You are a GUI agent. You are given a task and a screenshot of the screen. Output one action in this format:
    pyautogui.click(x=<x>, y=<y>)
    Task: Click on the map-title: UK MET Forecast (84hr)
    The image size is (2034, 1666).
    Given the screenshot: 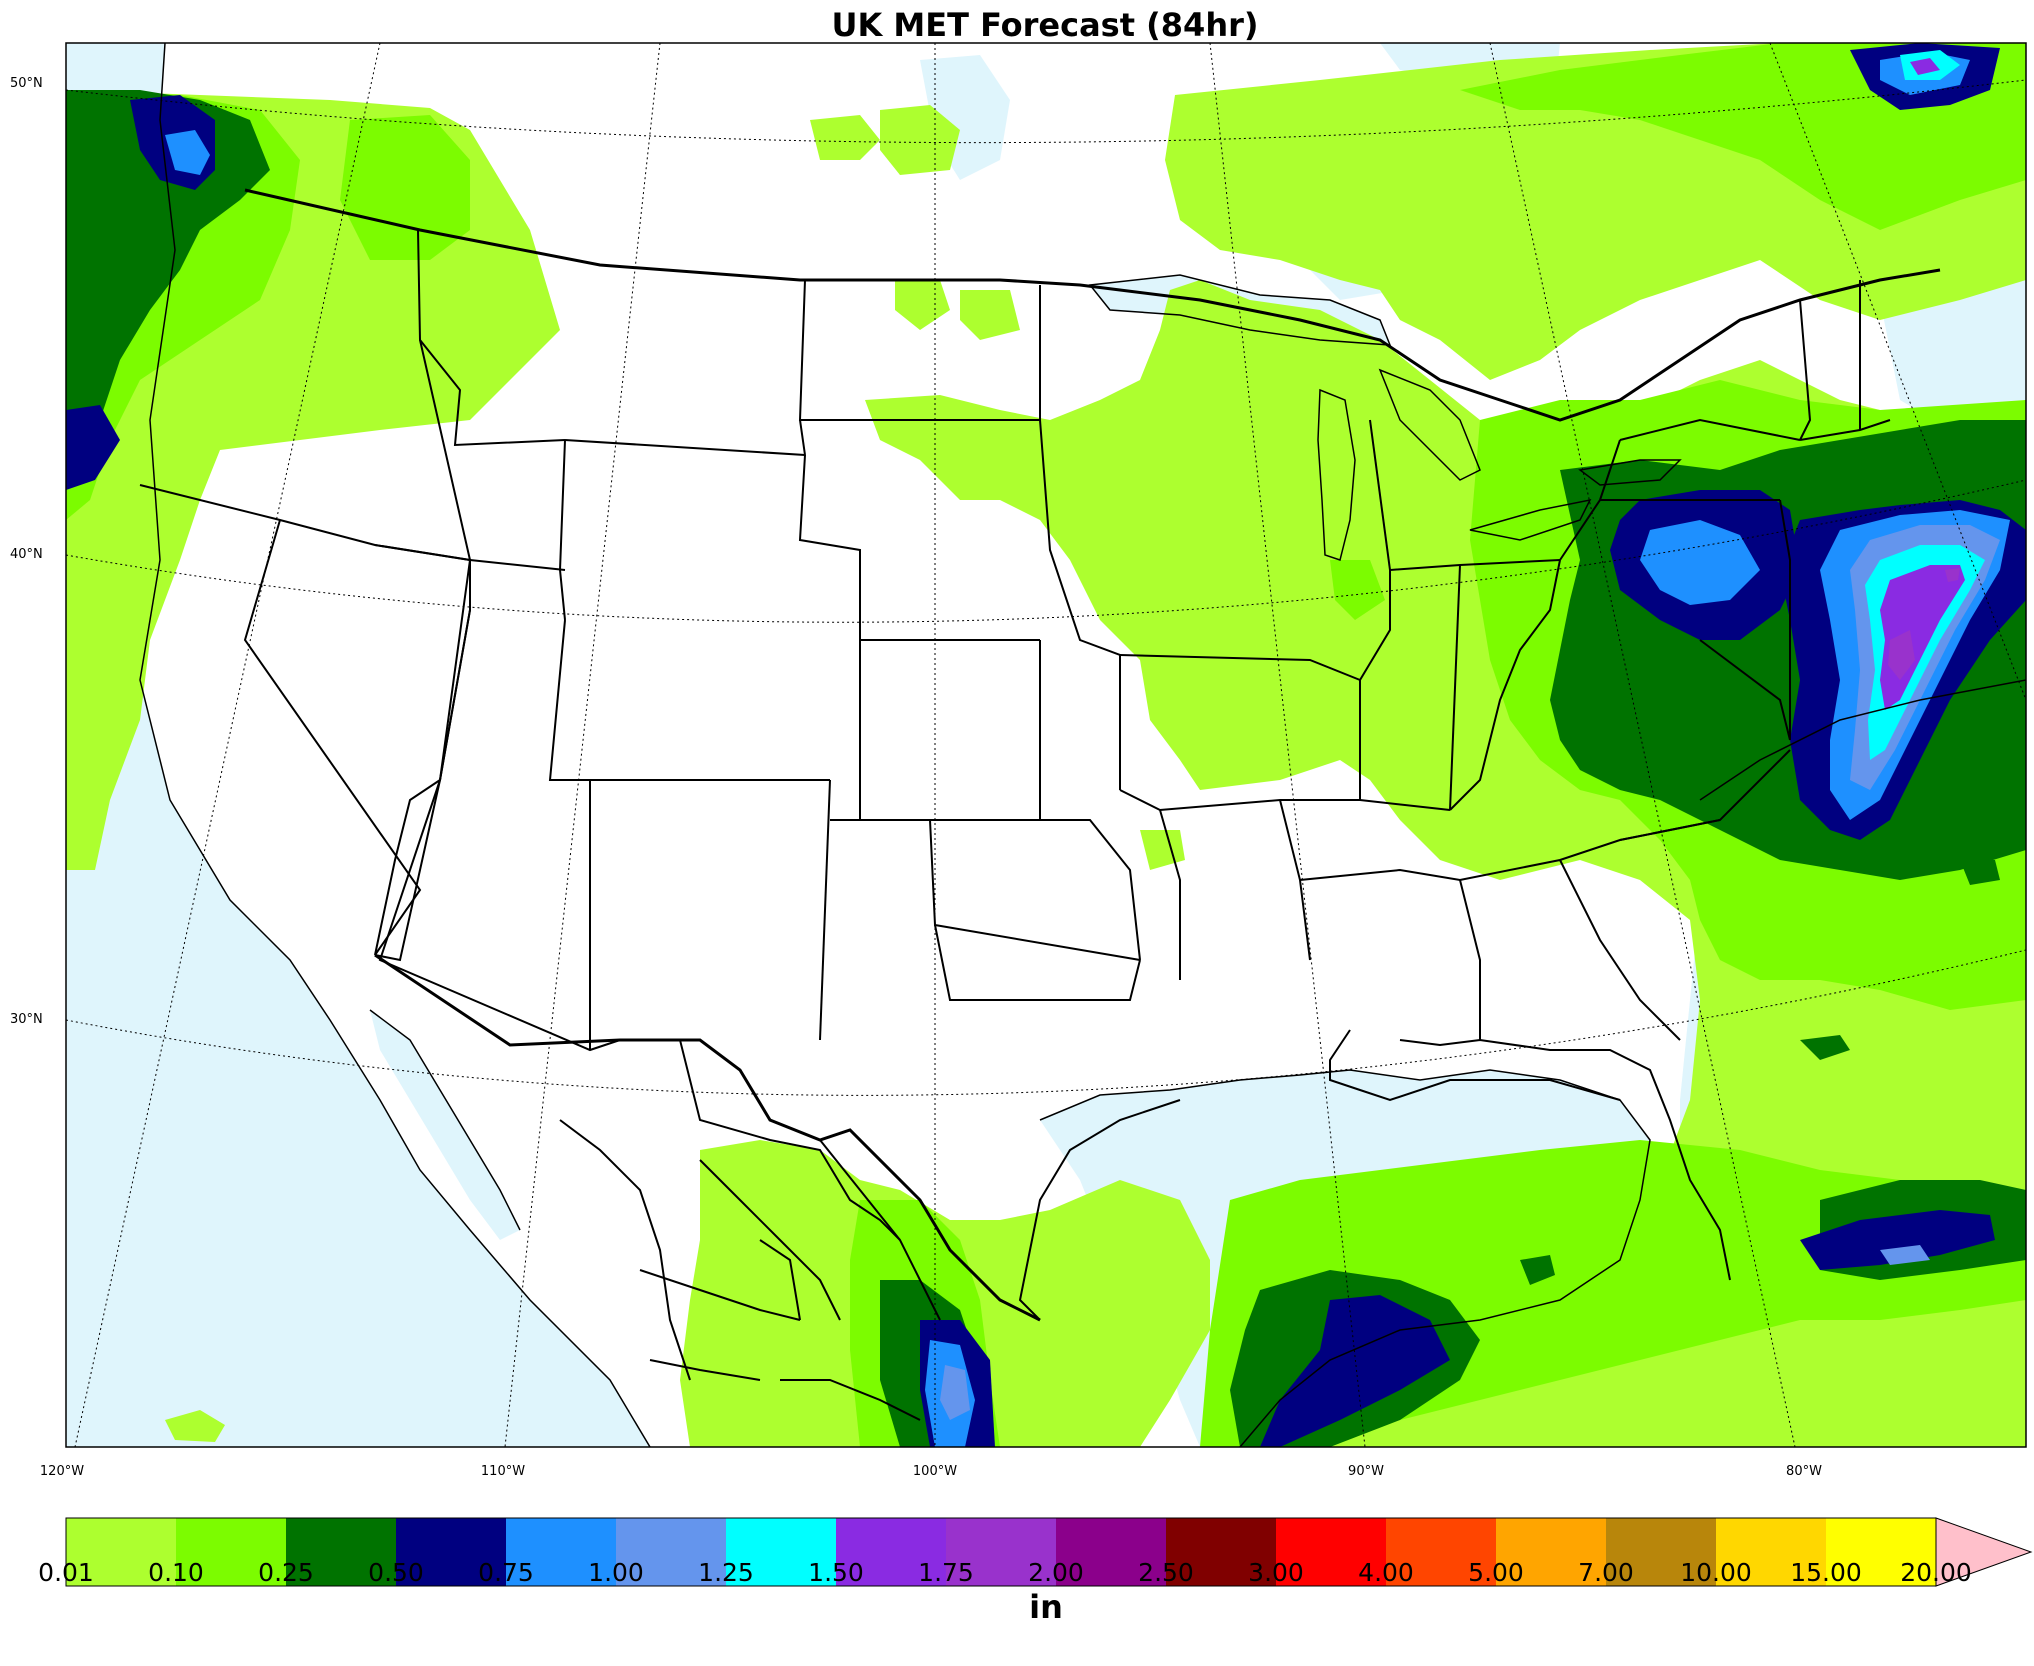 What is the action you would take?
    pyautogui.click(x=1045, y=25)
    